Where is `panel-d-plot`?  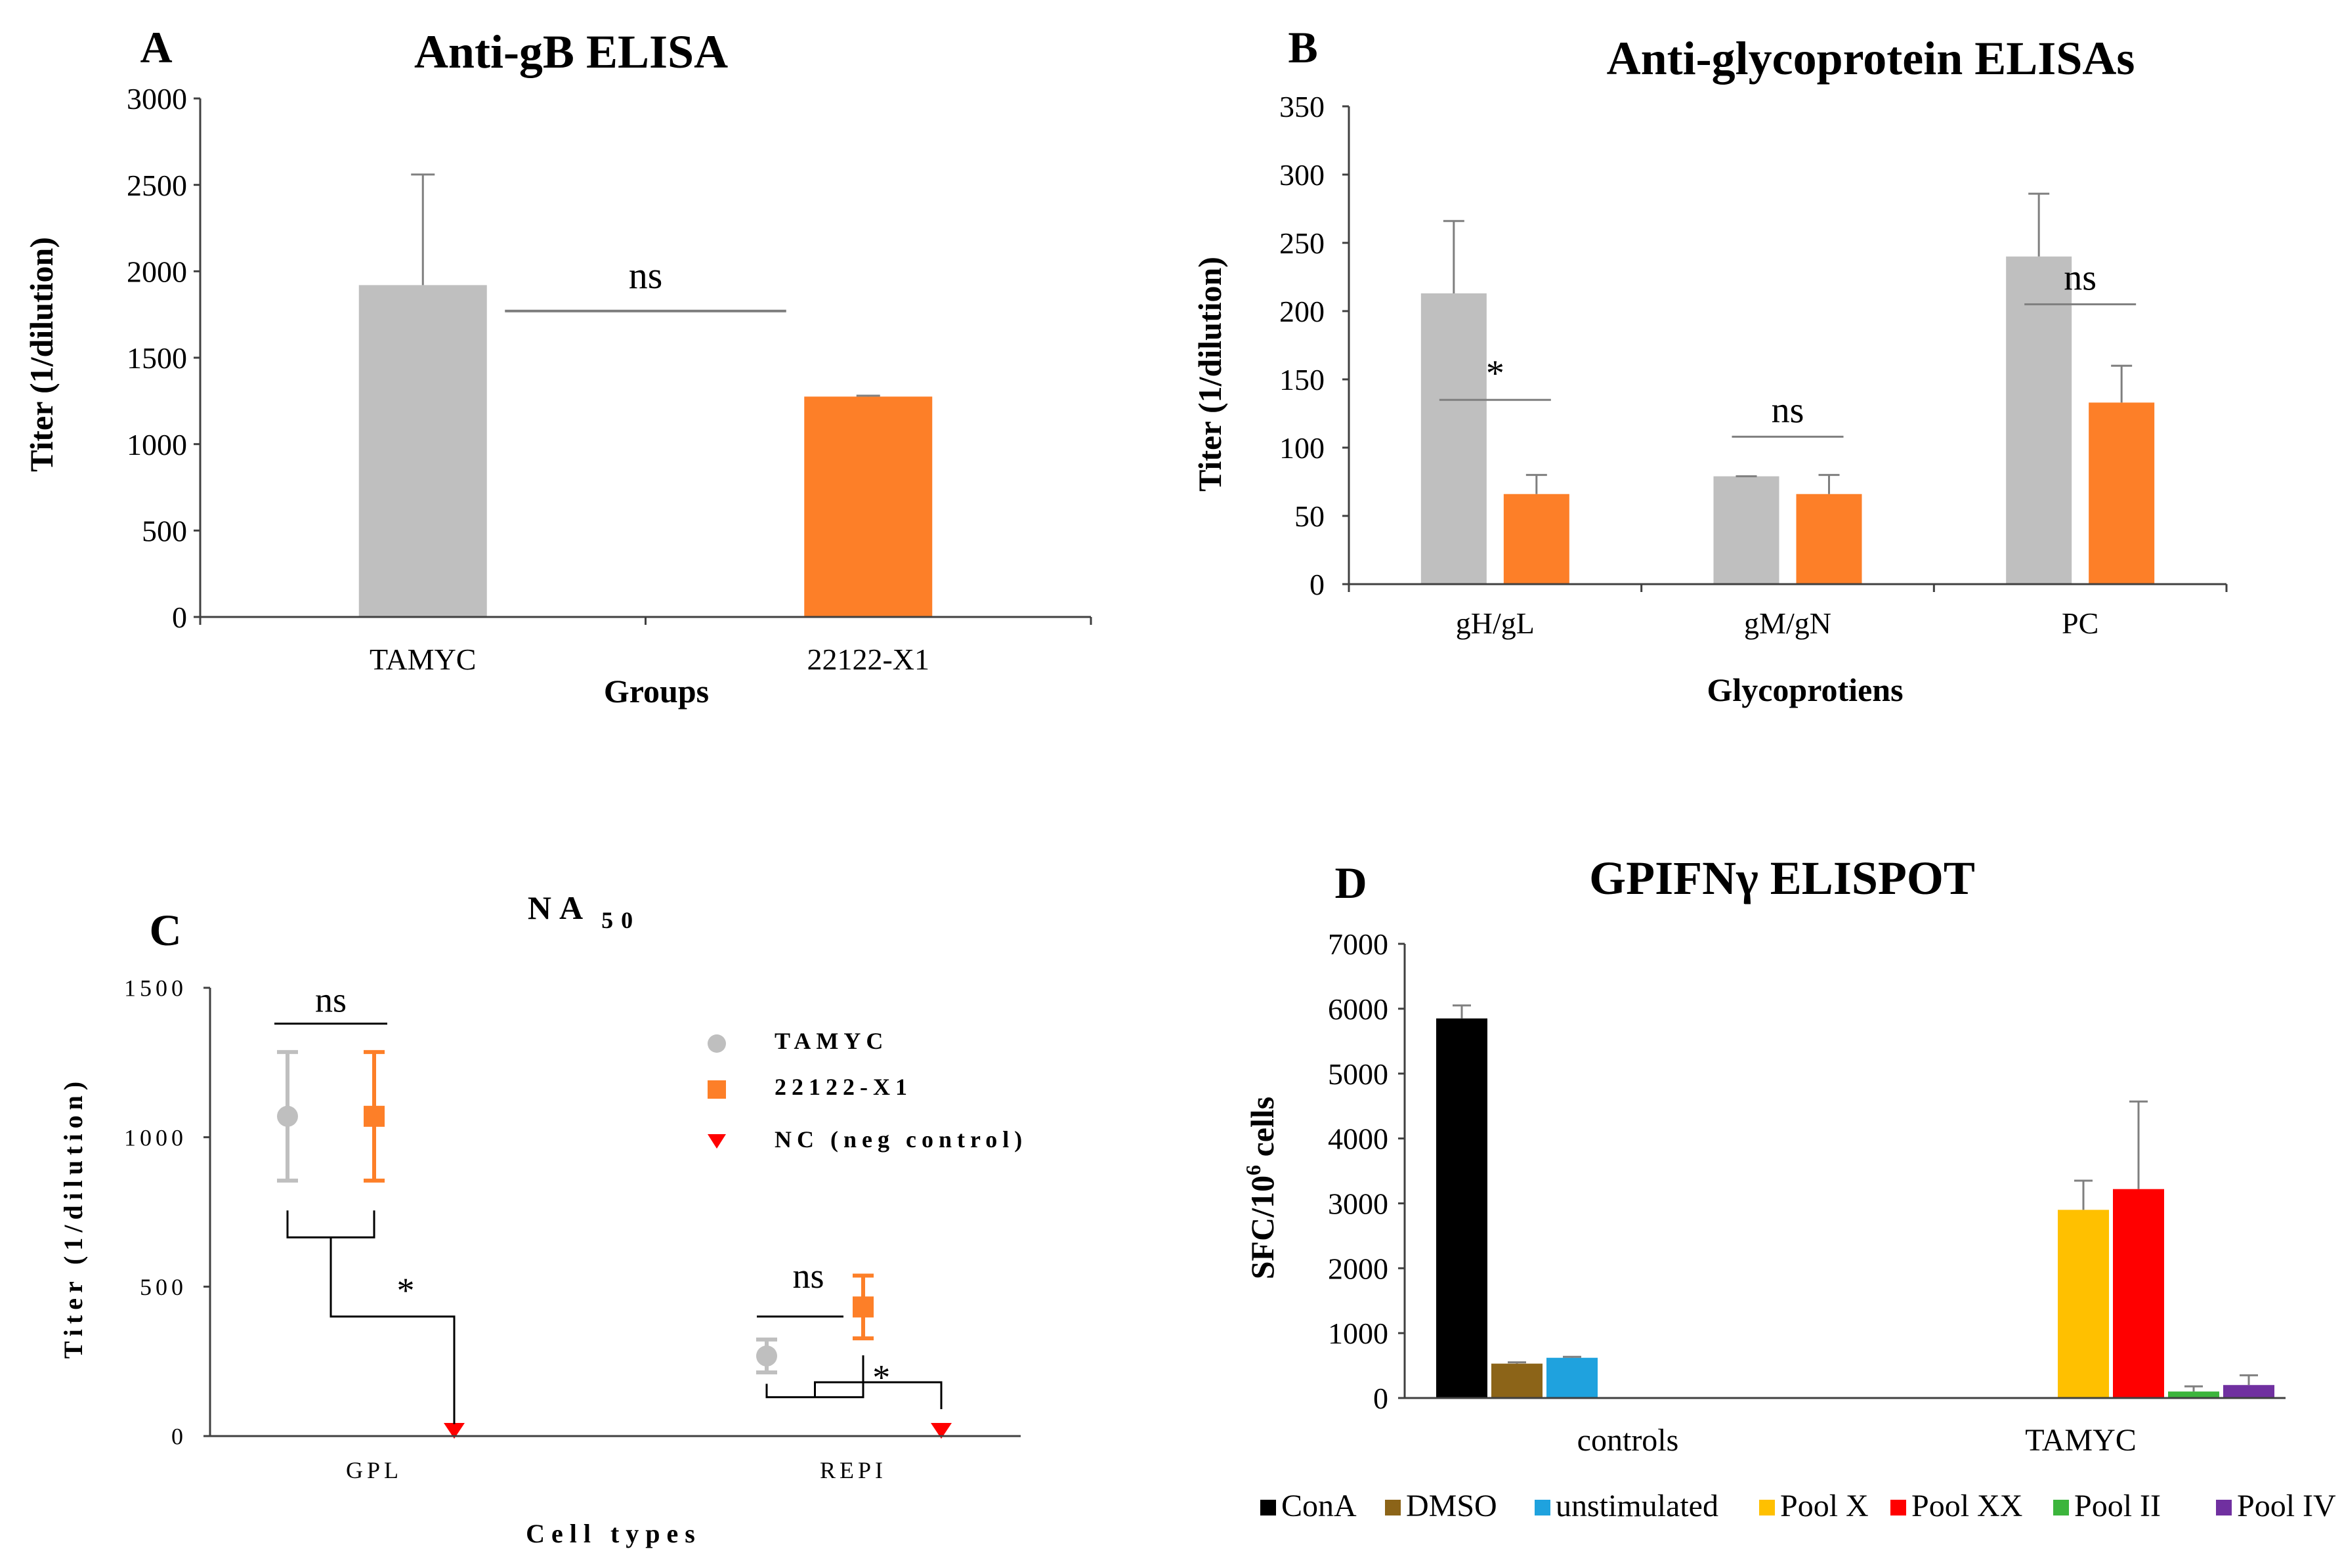 panel-d-plot is located at coordinates (1855, 1201).